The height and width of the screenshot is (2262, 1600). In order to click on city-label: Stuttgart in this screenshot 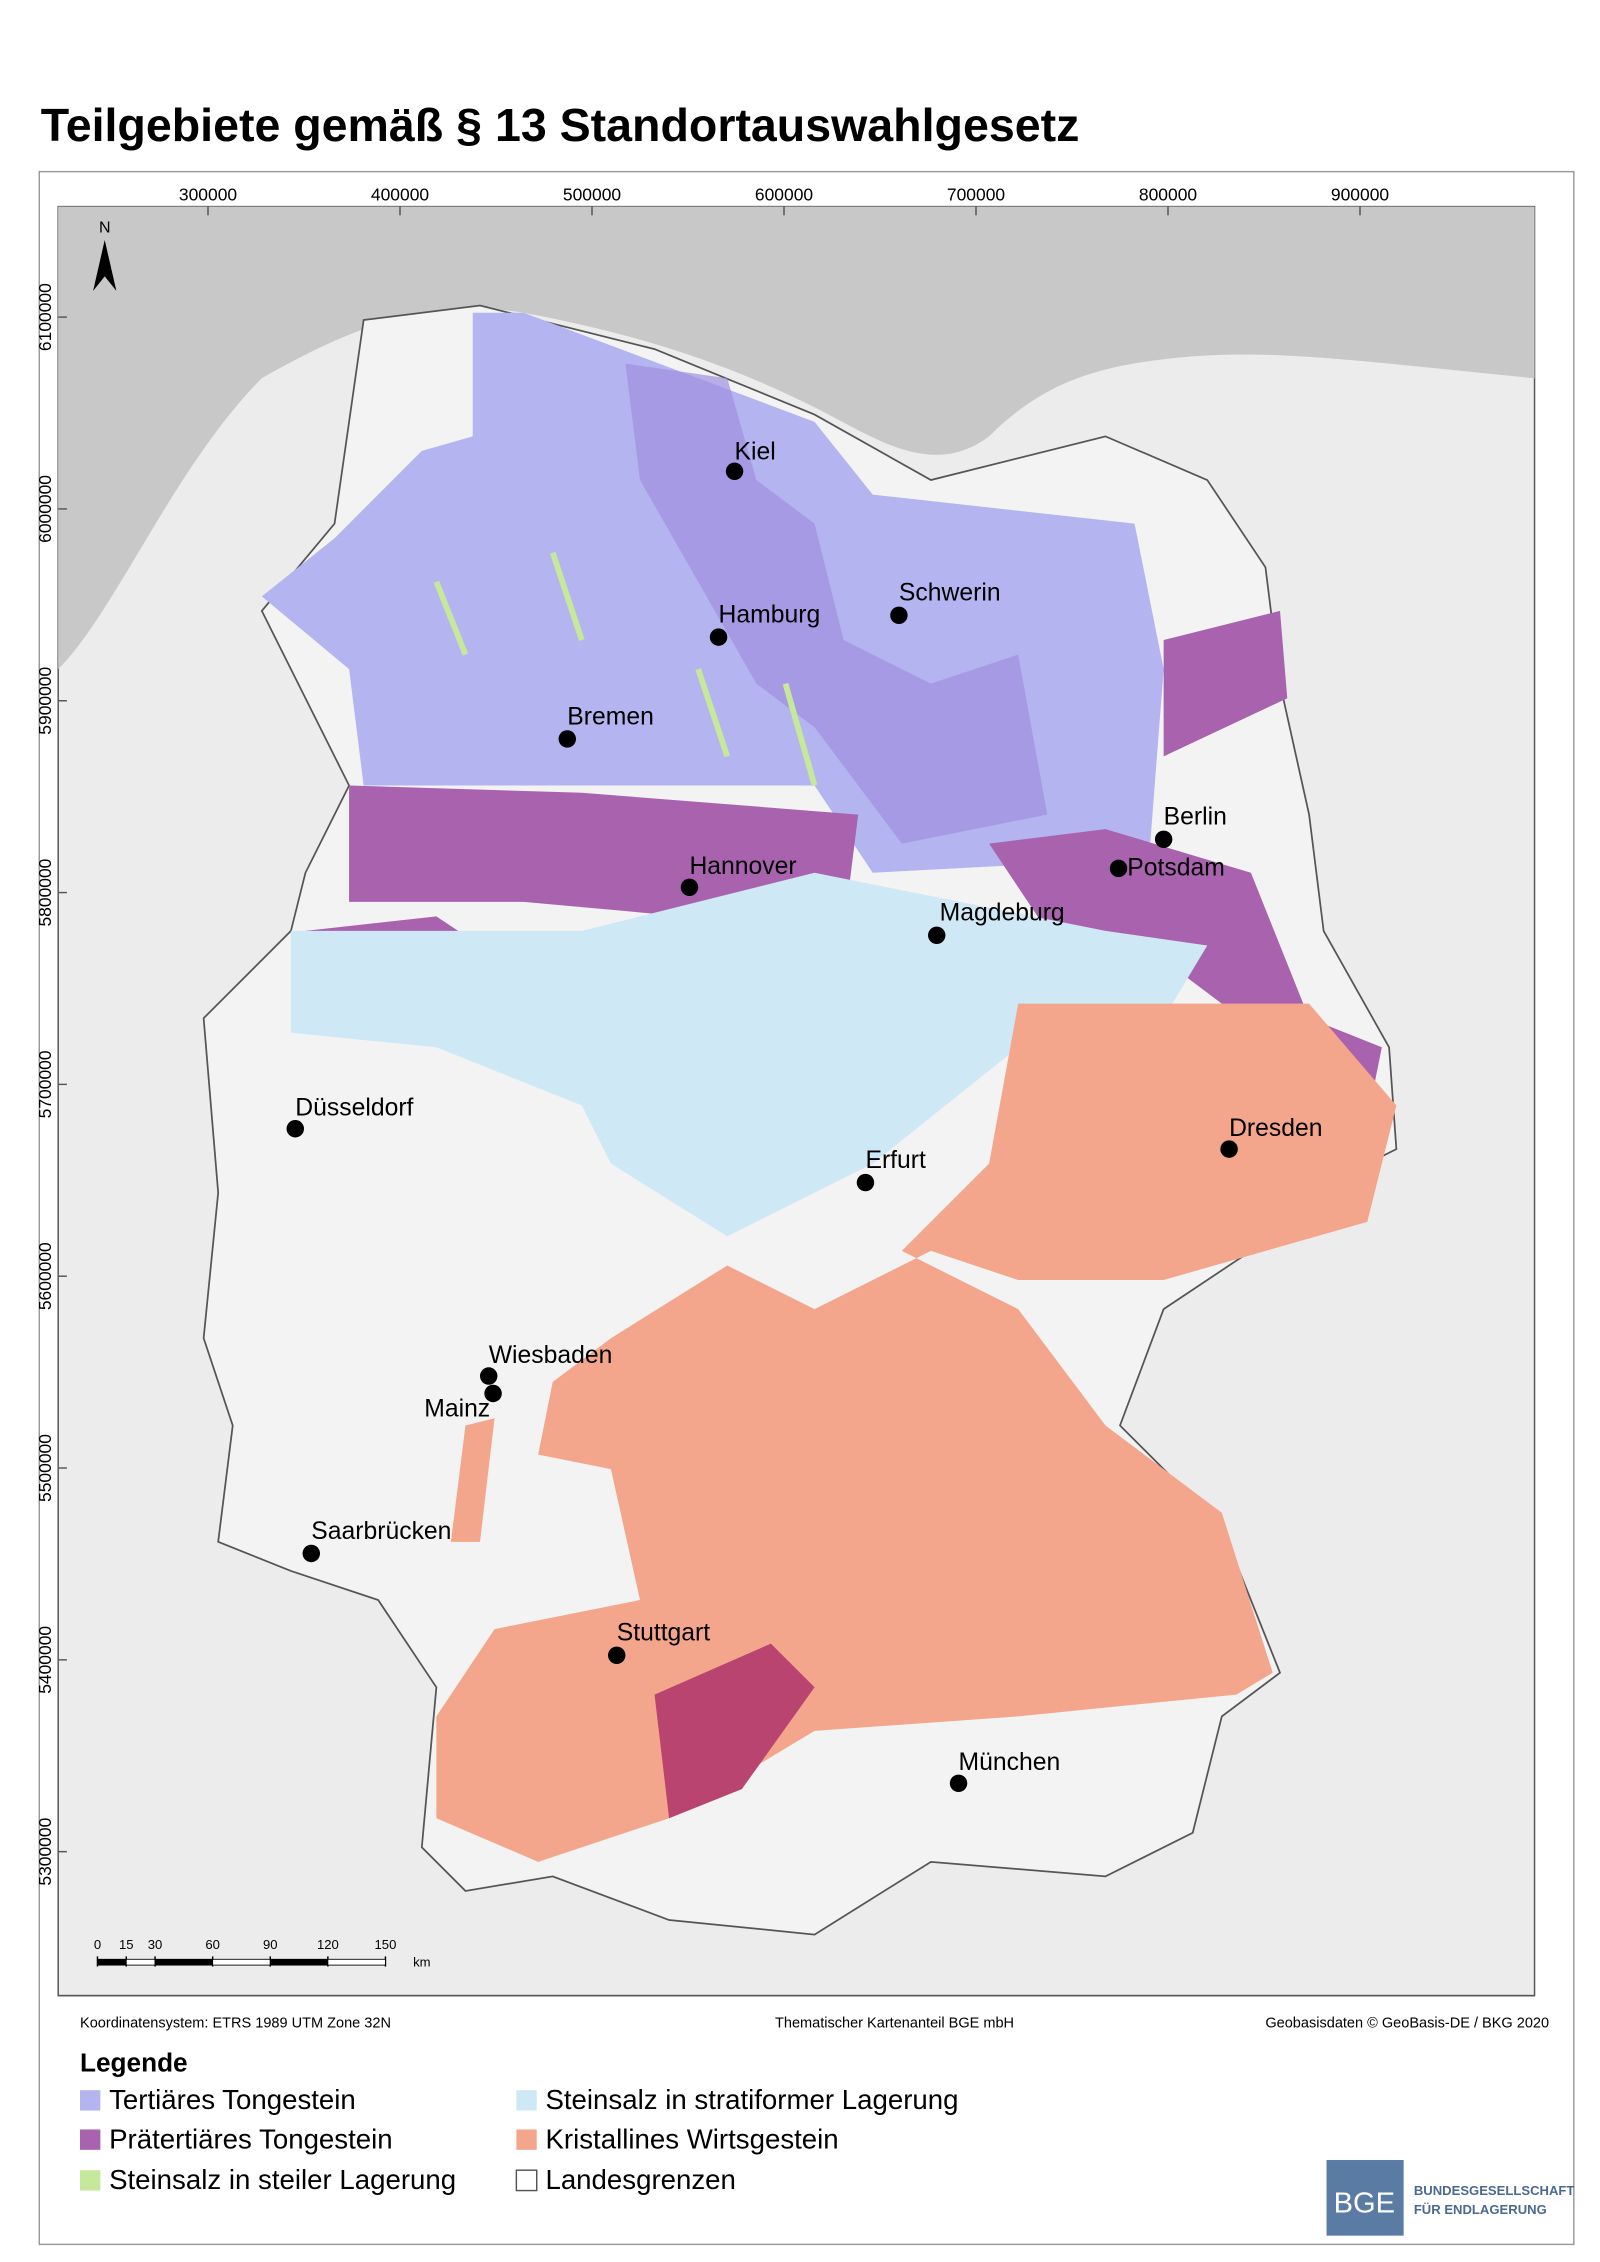, I will do `click(664, 1633)`.